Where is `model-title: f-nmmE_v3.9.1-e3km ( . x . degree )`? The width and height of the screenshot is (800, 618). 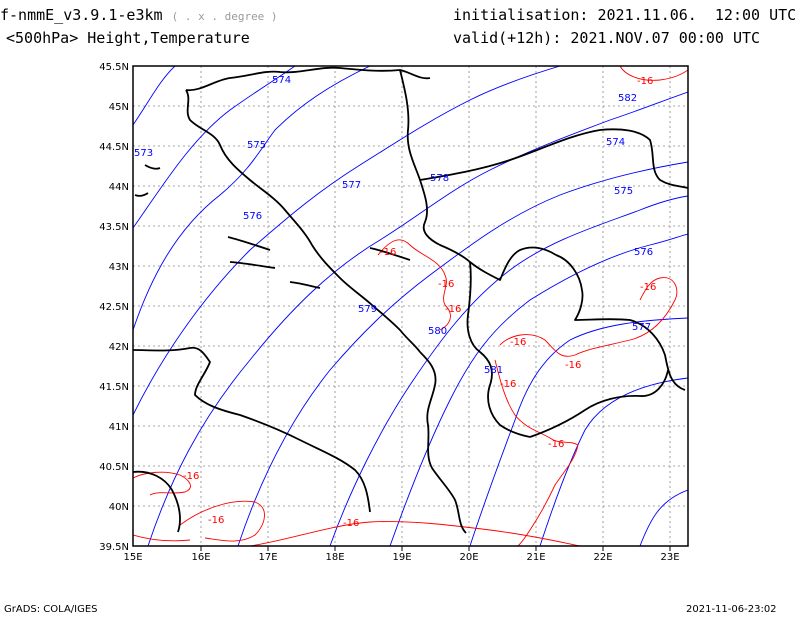
model-title: f-nmmE_v3.9.1-e3km ( . x . degree ) is located at coordinates (139, 15).